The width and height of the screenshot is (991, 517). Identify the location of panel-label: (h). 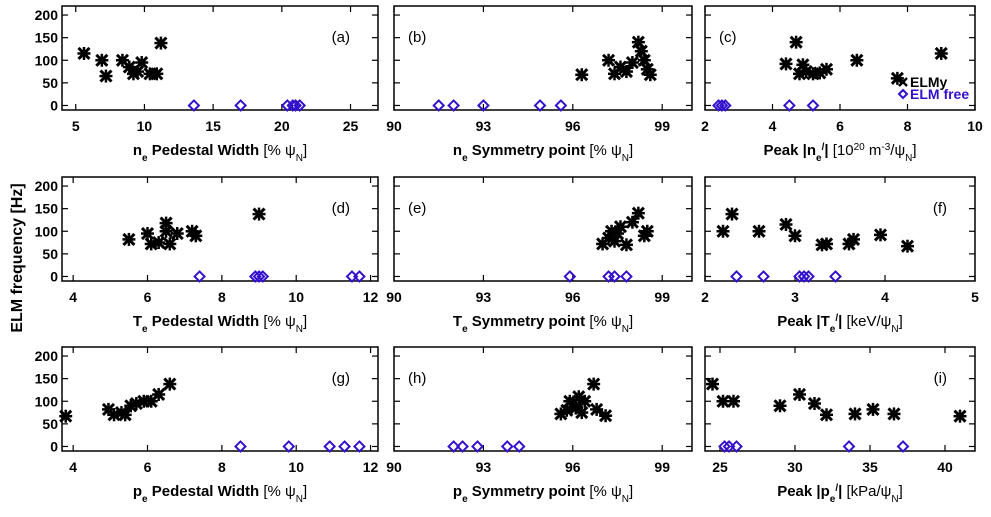
(417, 378).